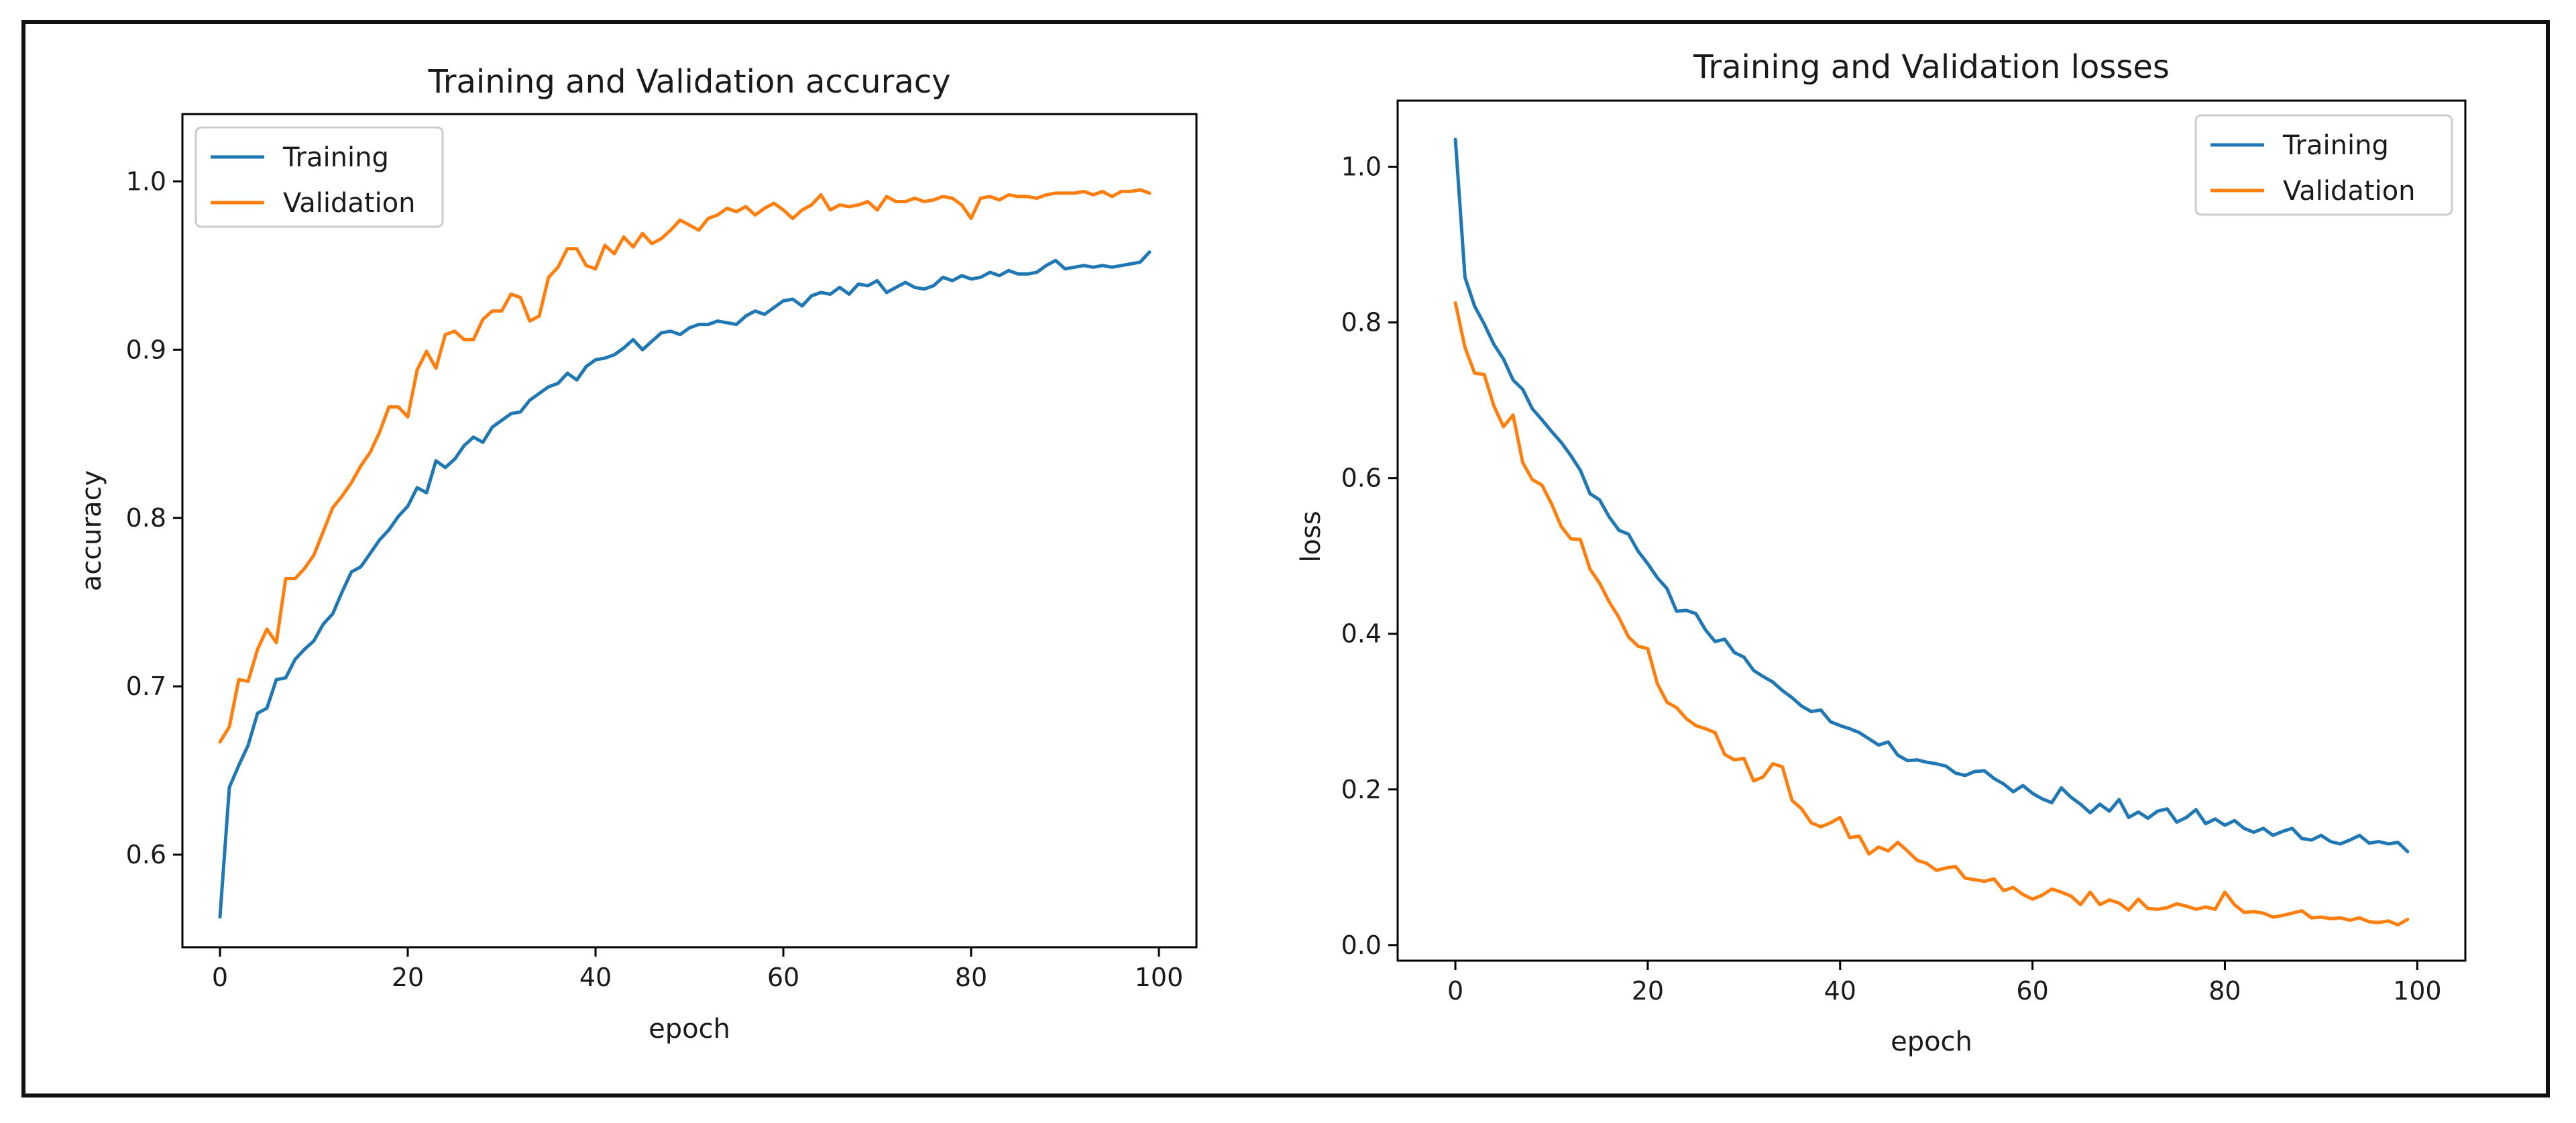 The width and height of the screenshot is (2576, 1123). What do you see at coordinates (91, 530) in the screenshot?
I see `y-axis-label: accuracy` at bounding box center [91, 530].